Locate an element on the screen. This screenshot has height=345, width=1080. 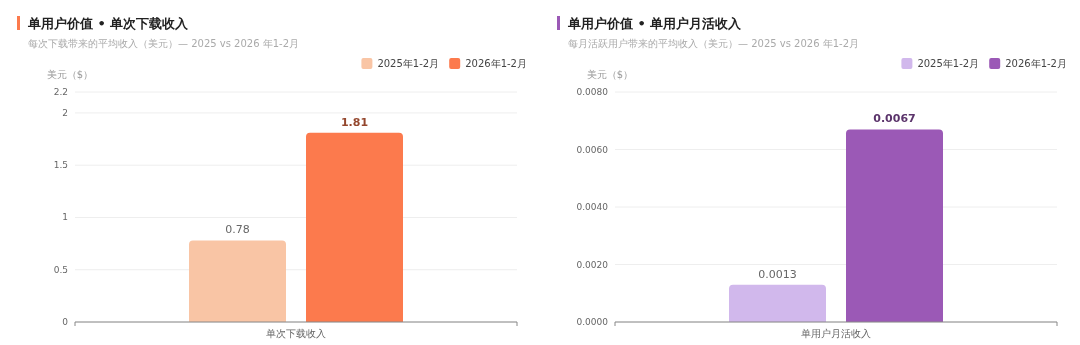
y-tick-label: 1 is located at coordinates (65, 217).